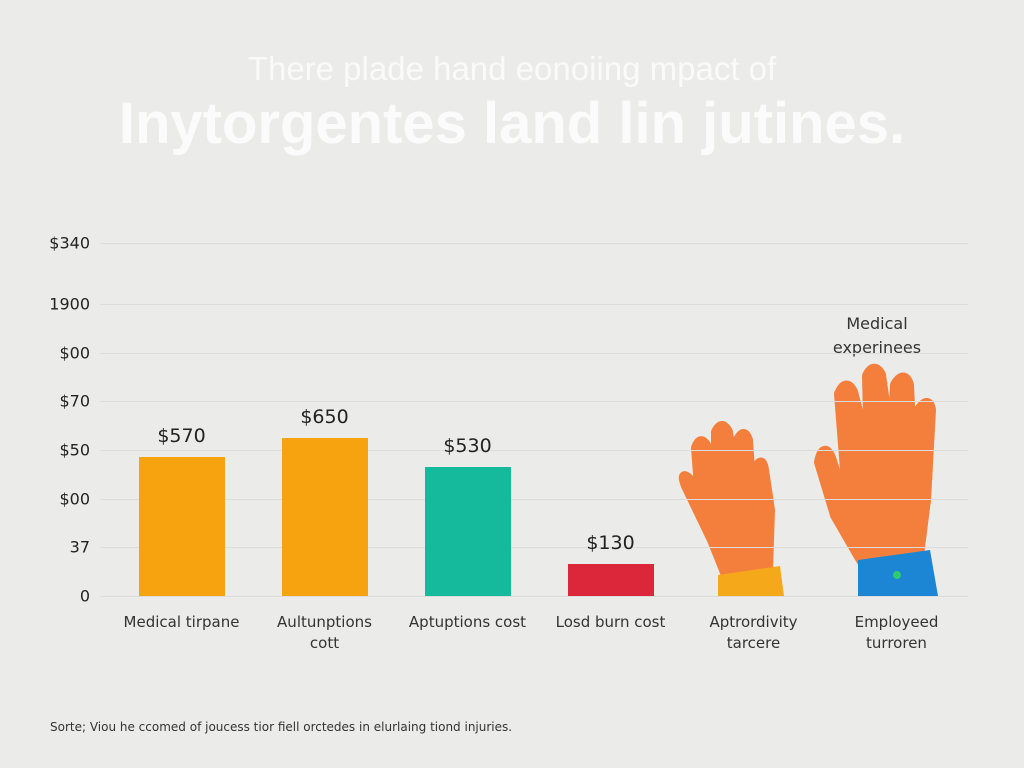 The width and height of the screenshot is (1024, 768). I want to click on y-tick-label: $340, so click(69, 243).